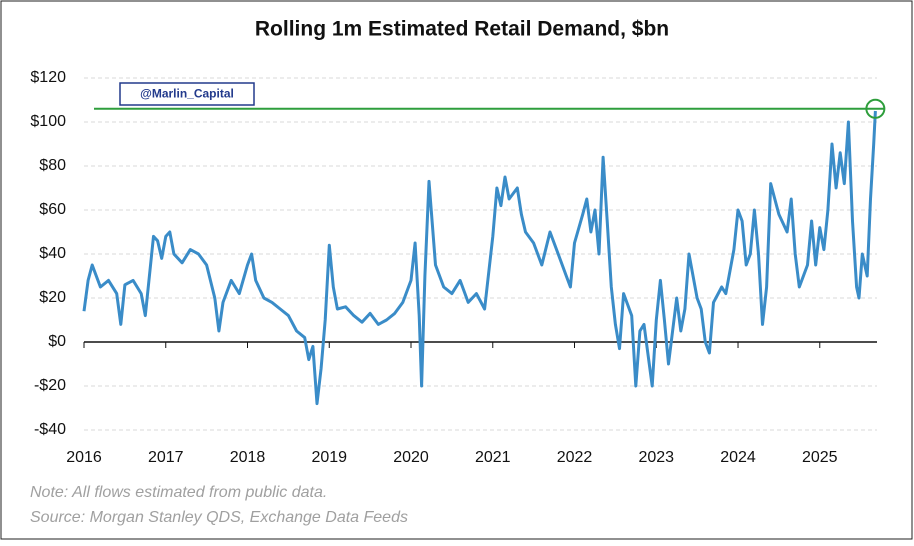  What do you see at coordinates (248, 457) in the screenshot?
I see `x-tick-label: 2018` at bounding box center [248, 457].